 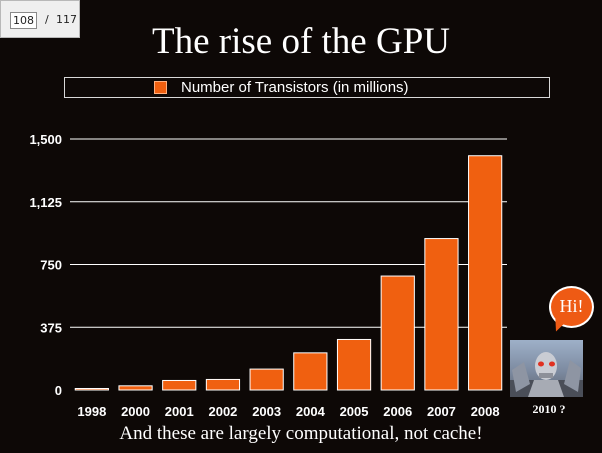 What do you see at coordinates (354, 411) in the screenshot?
I see `x-tick-label: 2005` at bounding box center [354, 411].